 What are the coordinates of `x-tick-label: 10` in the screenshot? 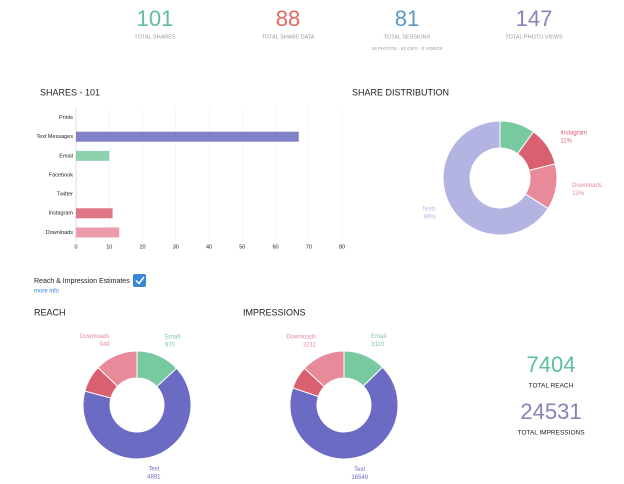 It's located at (109, 247).